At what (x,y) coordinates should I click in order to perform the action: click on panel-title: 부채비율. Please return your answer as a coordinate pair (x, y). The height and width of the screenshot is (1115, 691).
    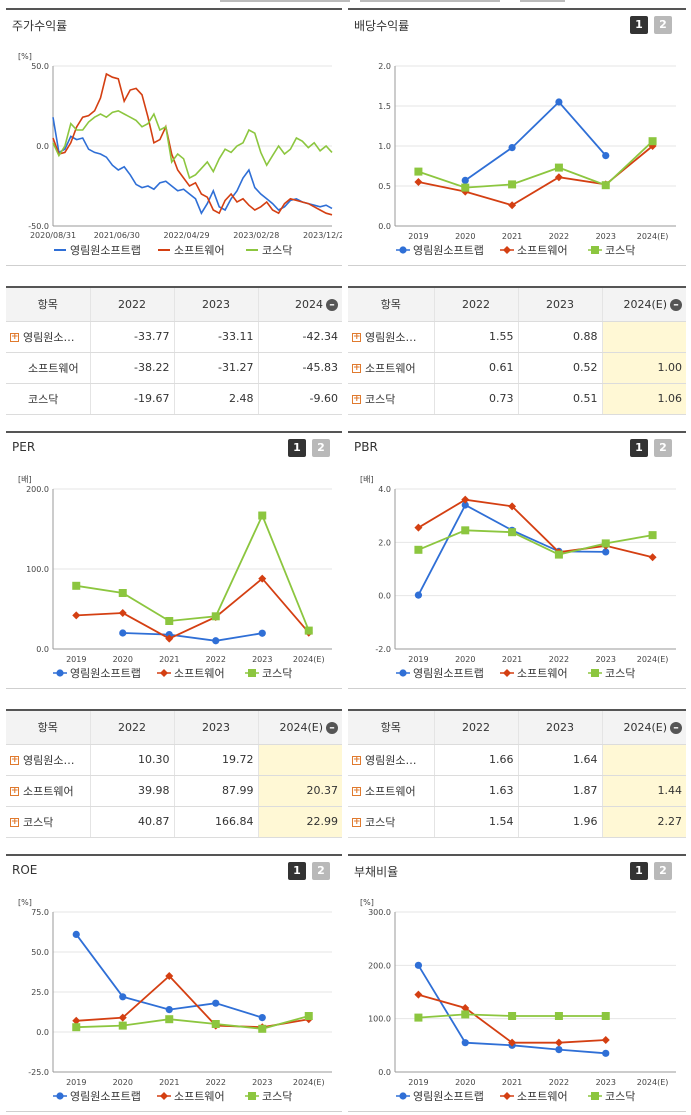
    Looking at the image, I should click on (376, 872).